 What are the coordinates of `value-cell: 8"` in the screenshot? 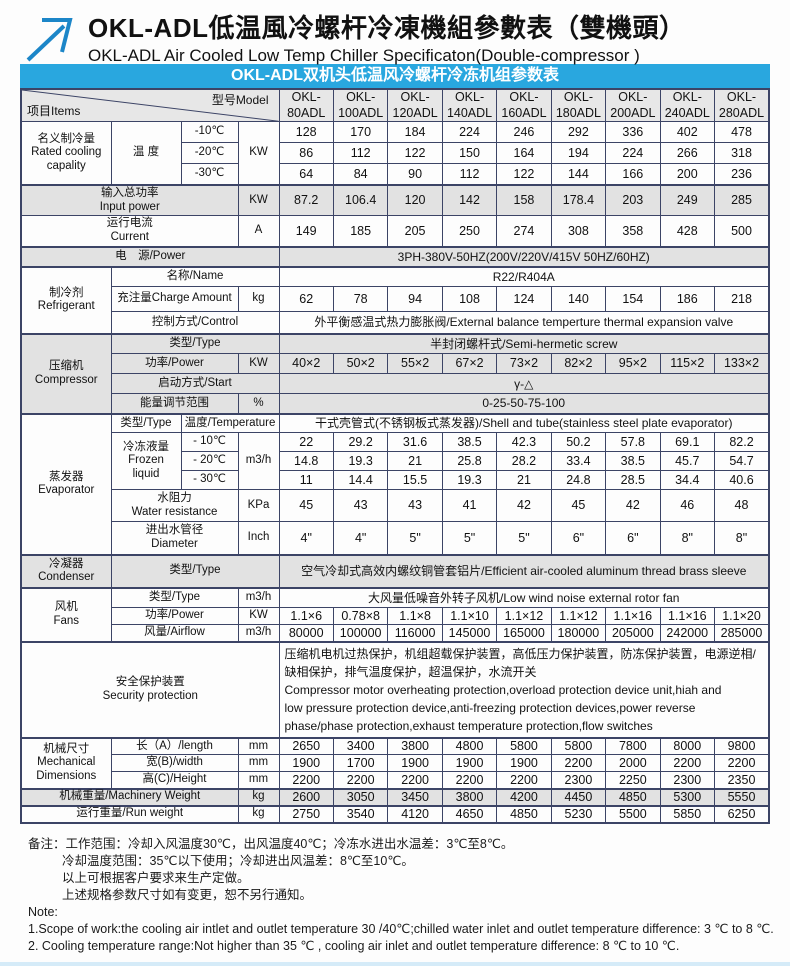 It's located at (687, 538).